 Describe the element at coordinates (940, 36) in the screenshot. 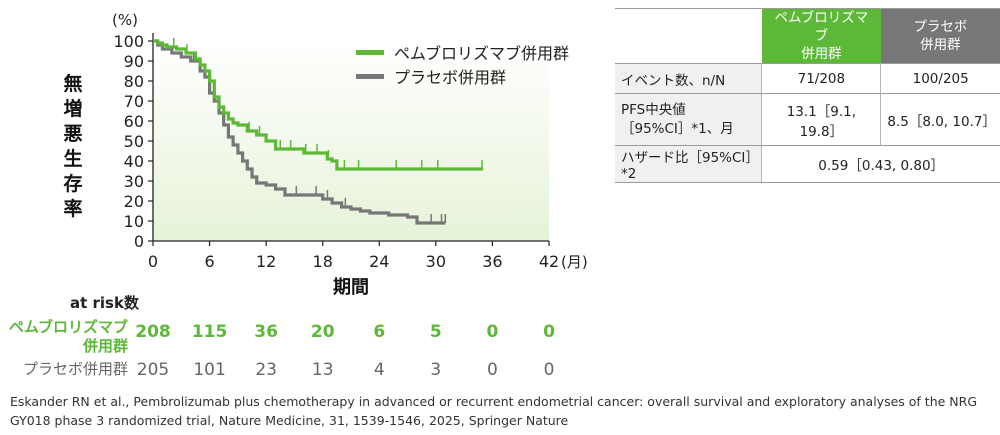

I see `stats-header-placebo: プラセボ 併用群` at that location.